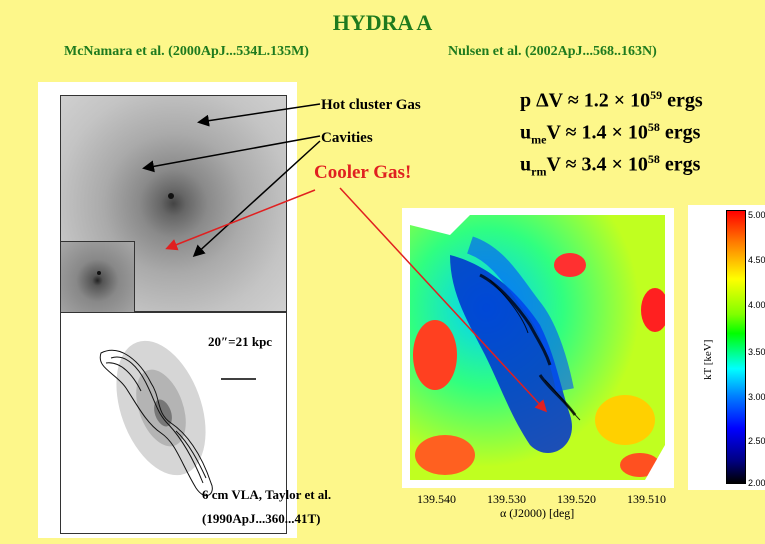  Describe the element at coordinates (756, 260) in the screenshot. I see `colorbar-tick: 4.50` at that location.